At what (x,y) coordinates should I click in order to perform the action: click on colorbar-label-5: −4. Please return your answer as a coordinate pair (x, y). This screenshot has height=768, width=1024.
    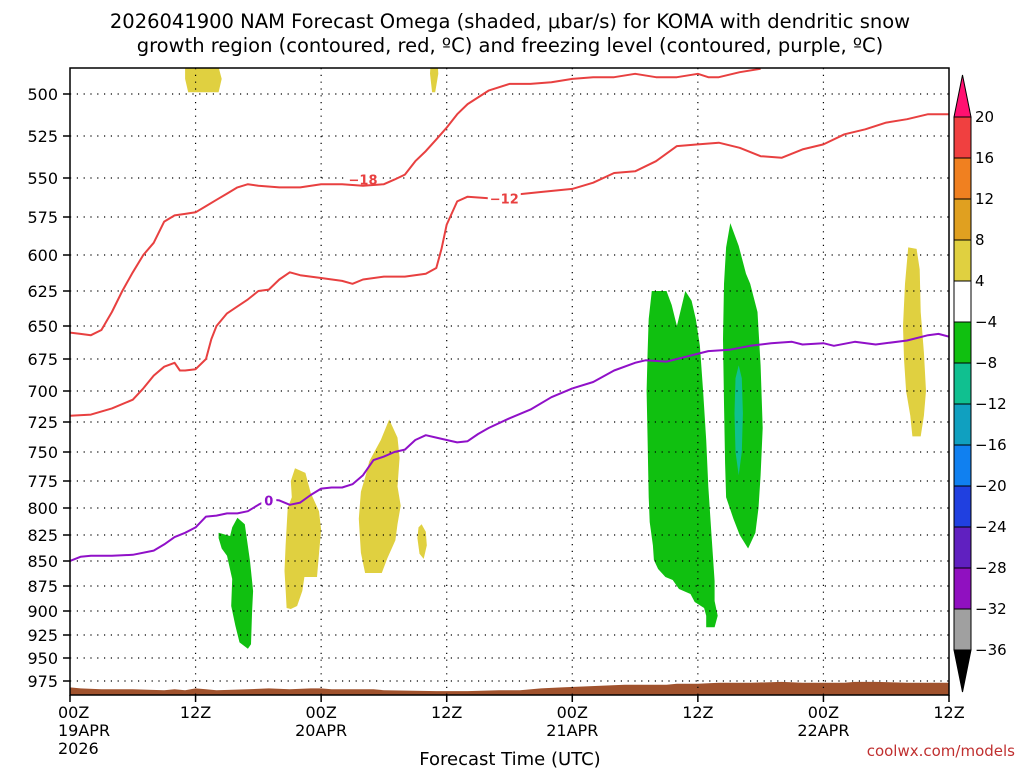
    Looking at the image, I should click on (986, 322).